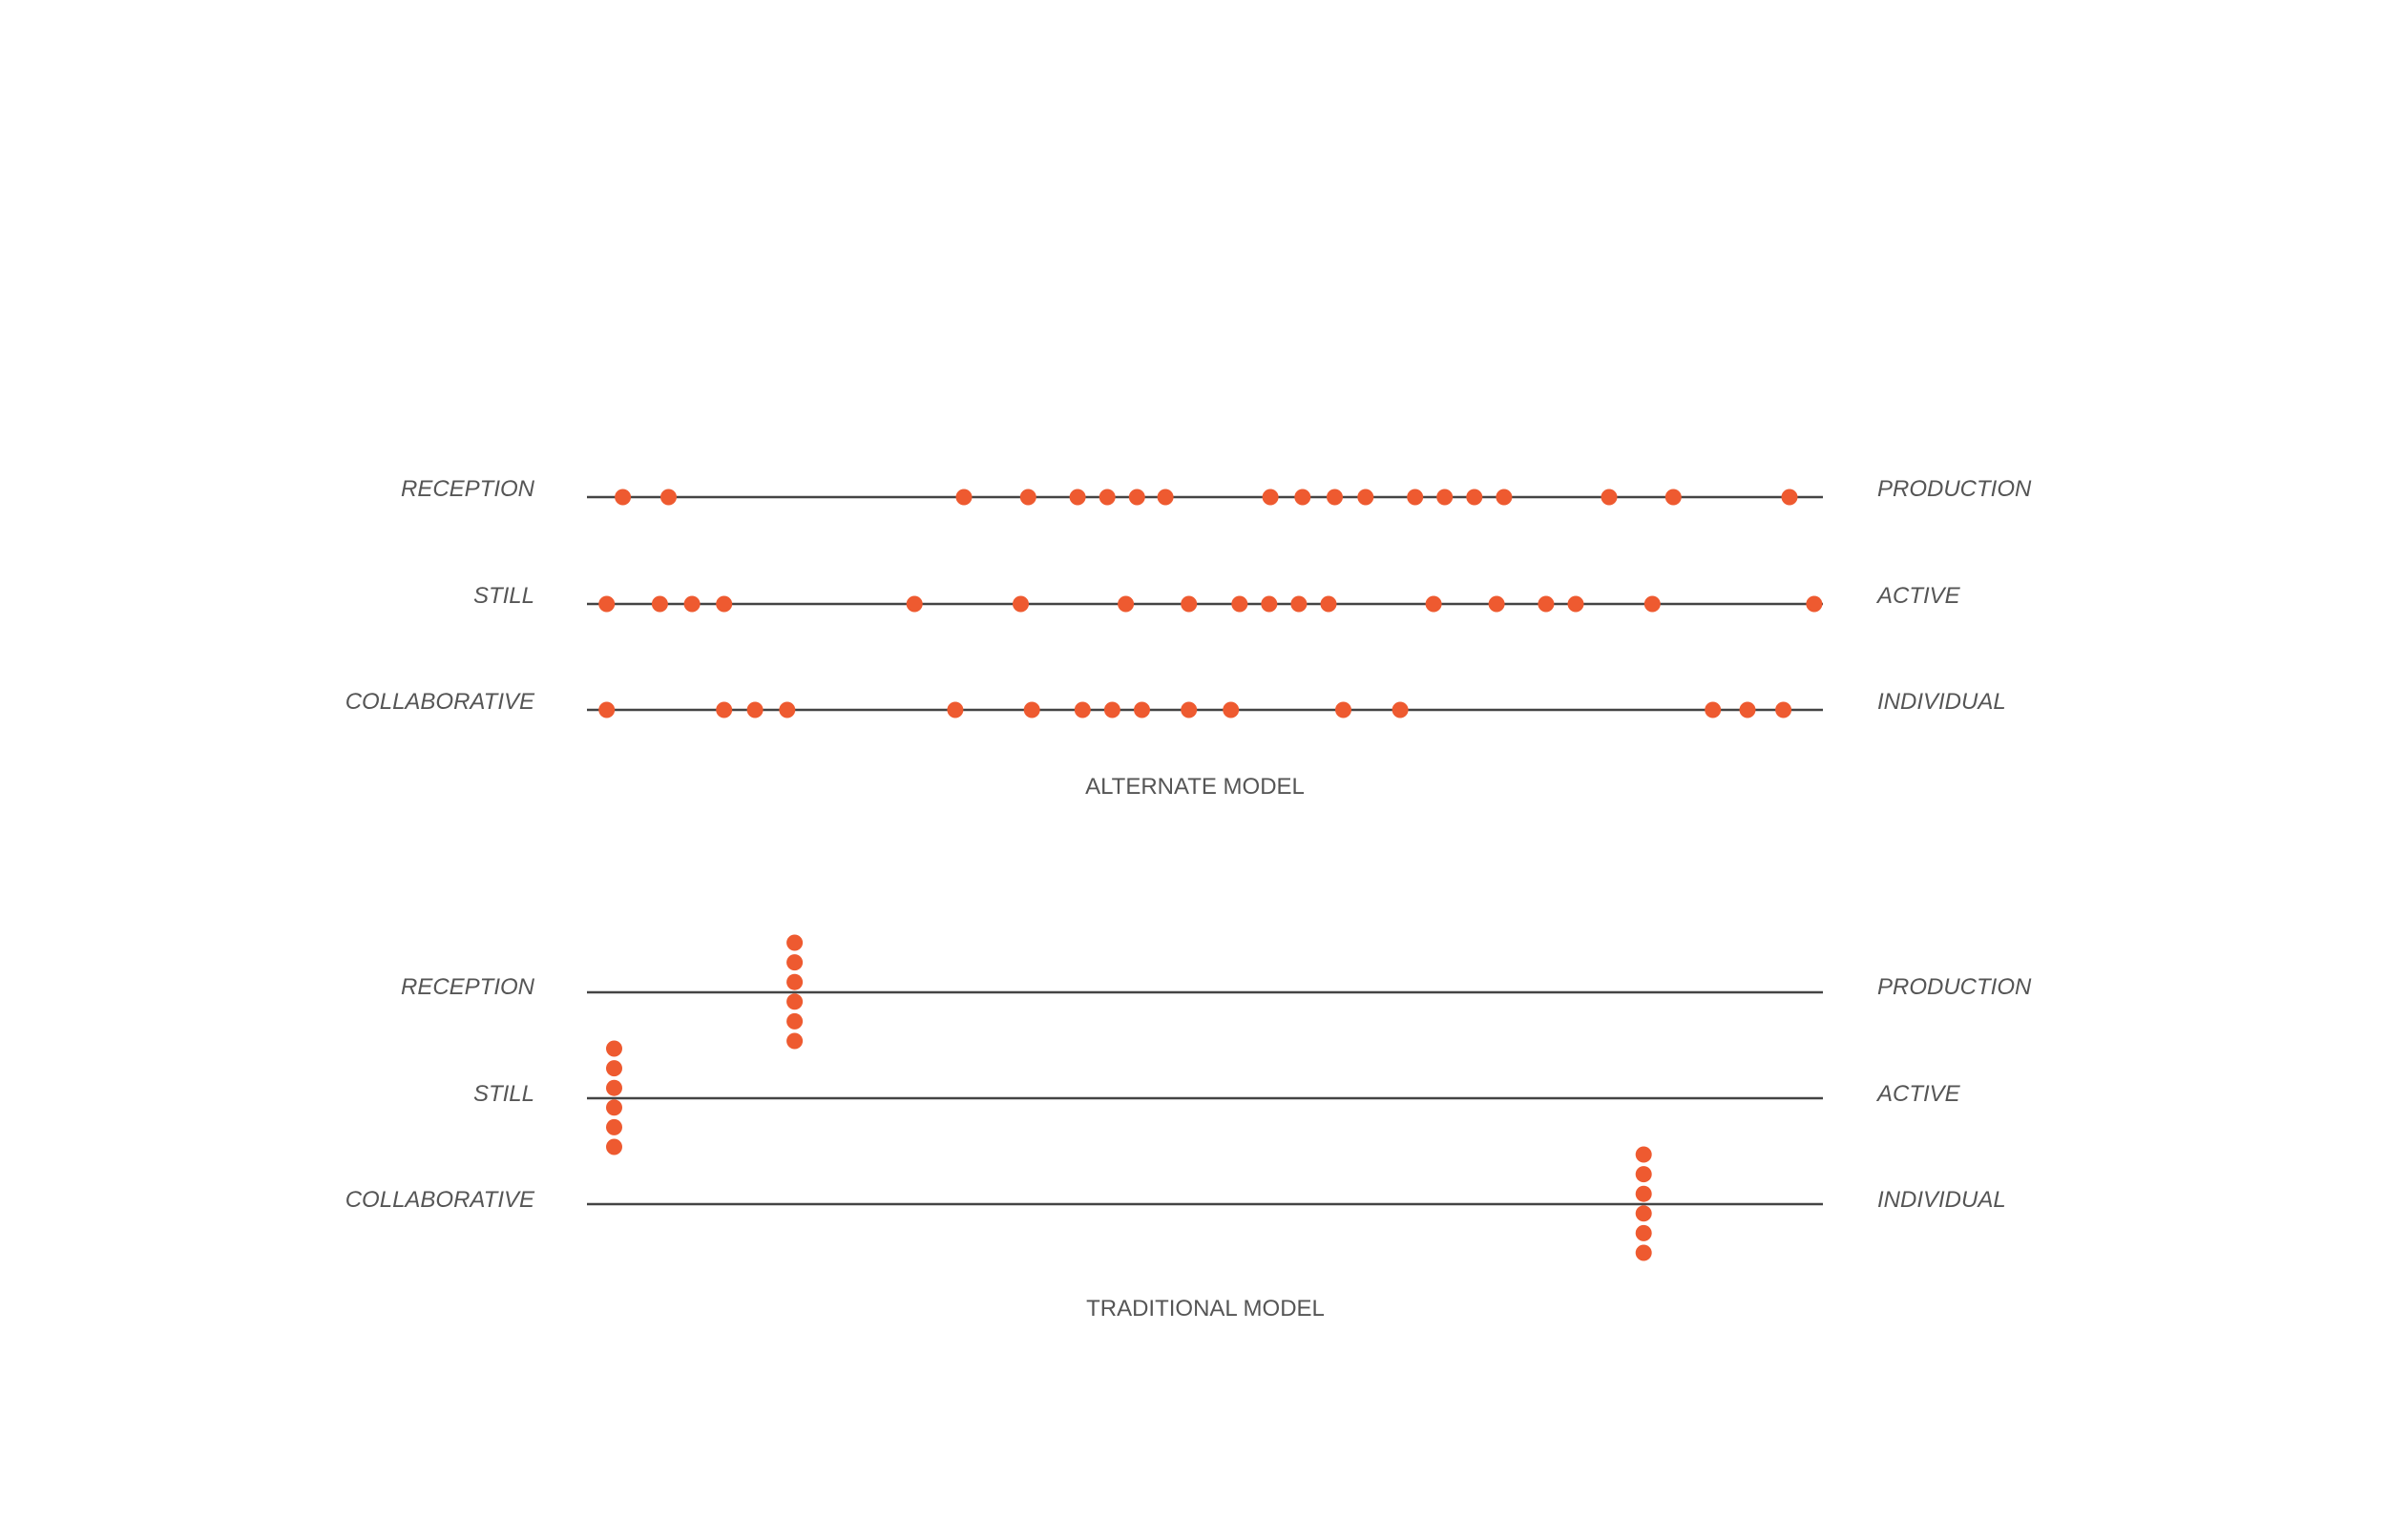  Describe the element at coordinates (1195, 787) in the screenshot. I see `model-title: ALTERNATE MODEL` at that location.